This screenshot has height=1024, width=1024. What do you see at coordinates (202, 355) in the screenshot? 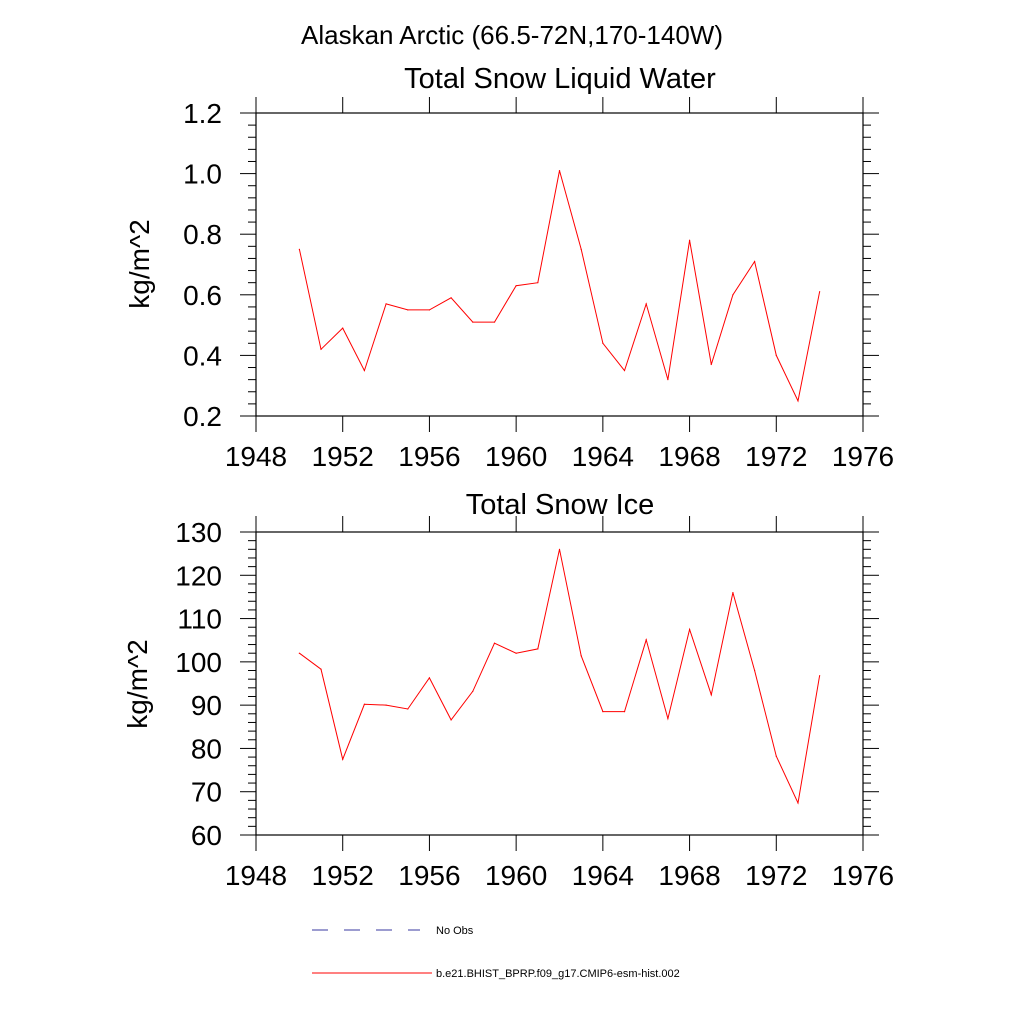
I see `y-tick-label: 0.4` at bounding box center [202, 355].